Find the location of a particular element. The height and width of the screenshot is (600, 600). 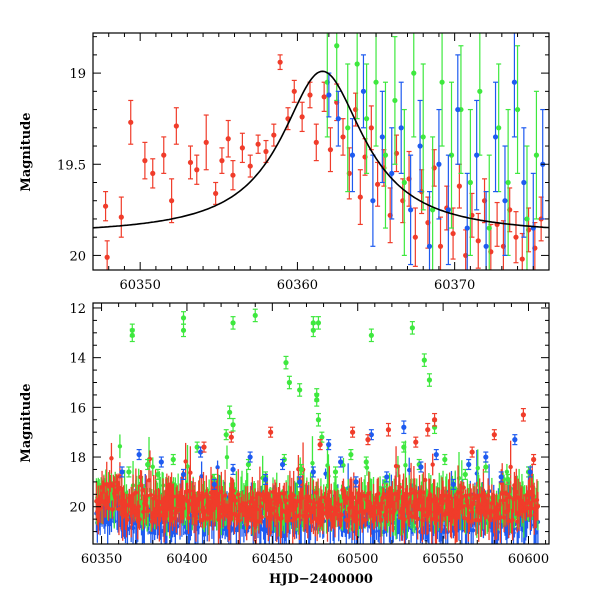

top-y-axis-label: Magnitude is located at coordinates (26, 151).